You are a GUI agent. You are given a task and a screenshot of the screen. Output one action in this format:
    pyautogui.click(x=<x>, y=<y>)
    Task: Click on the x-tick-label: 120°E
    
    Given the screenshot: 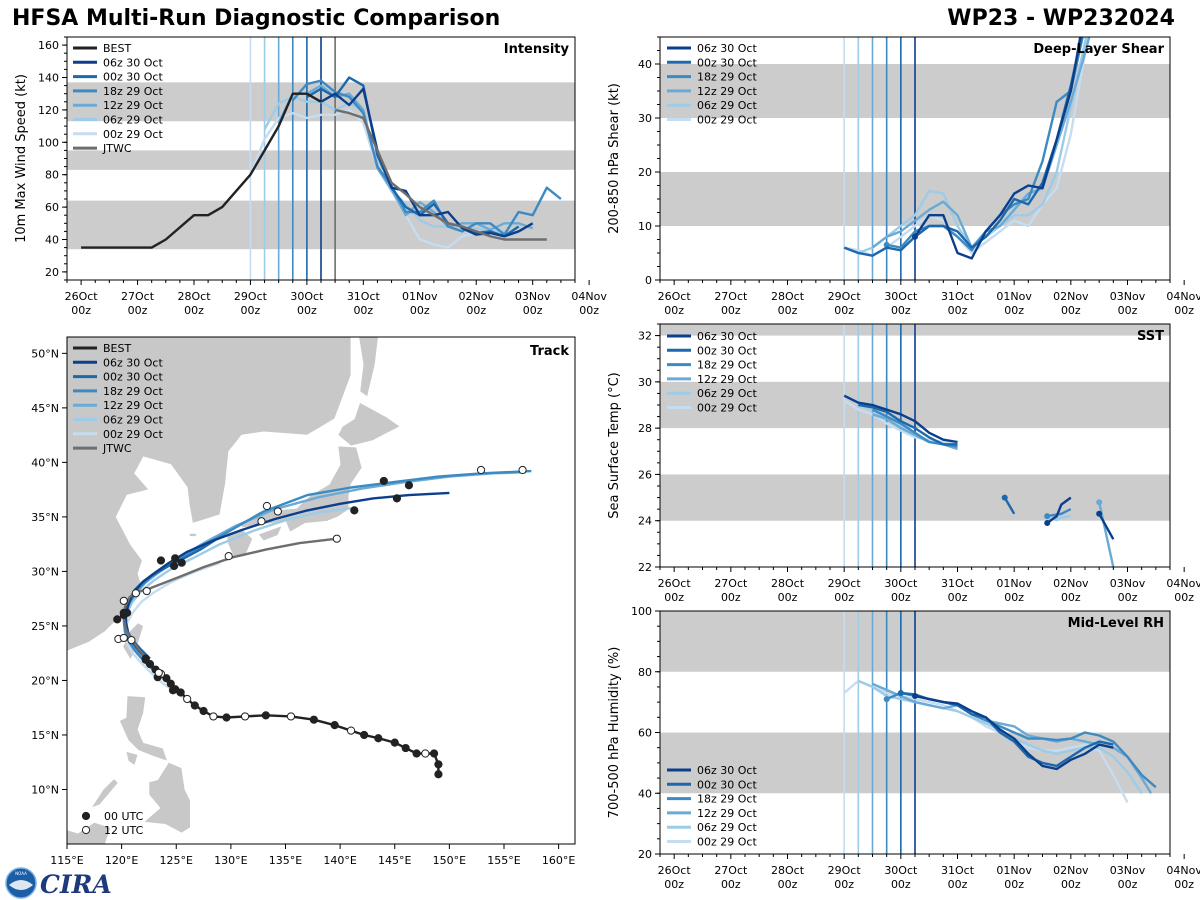 What is the action you would take?
    pyautogui.click(x=121, y=860)
    